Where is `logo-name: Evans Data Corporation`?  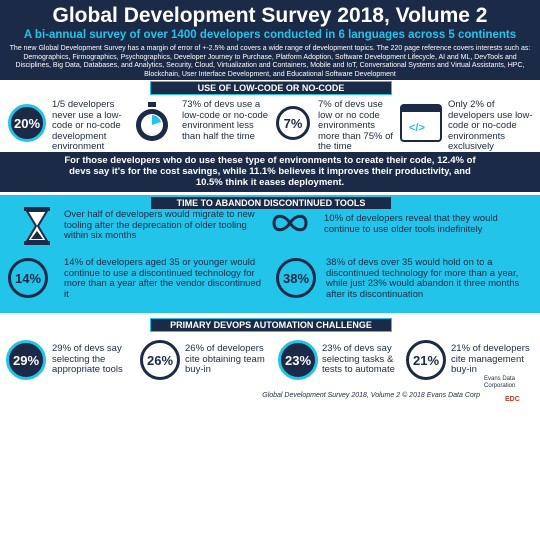 logo-name: Evans Data Corporation is located at coordinates (500, 382).